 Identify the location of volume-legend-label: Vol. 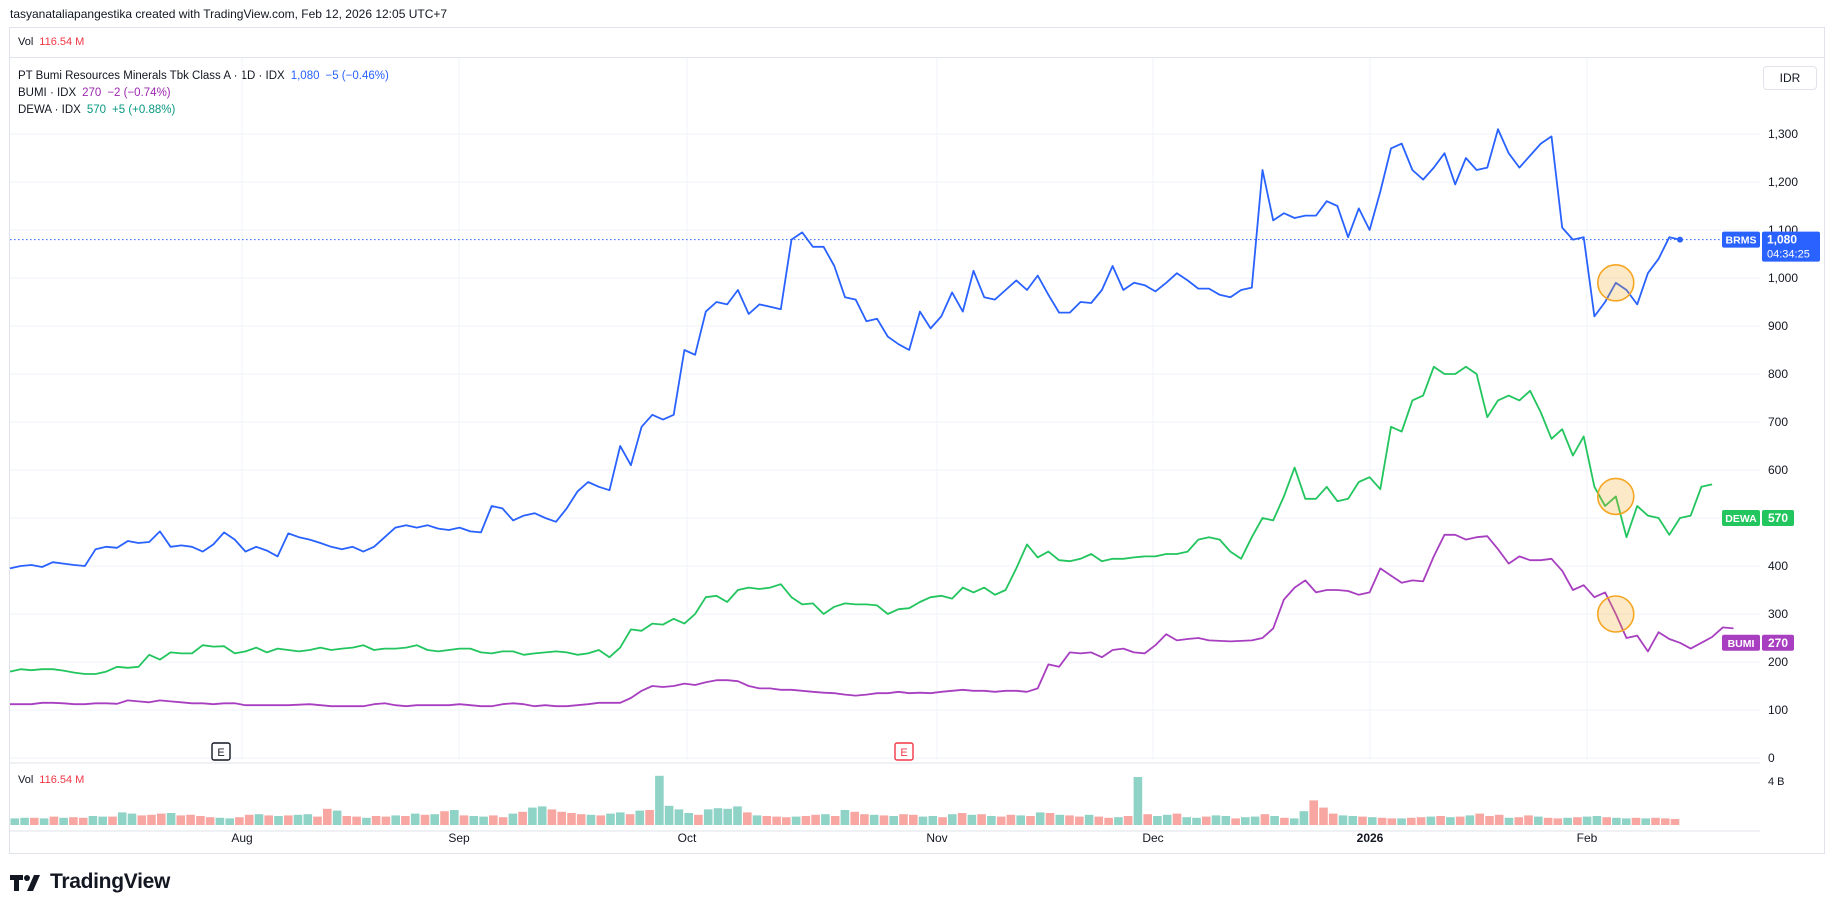
(26, 780).